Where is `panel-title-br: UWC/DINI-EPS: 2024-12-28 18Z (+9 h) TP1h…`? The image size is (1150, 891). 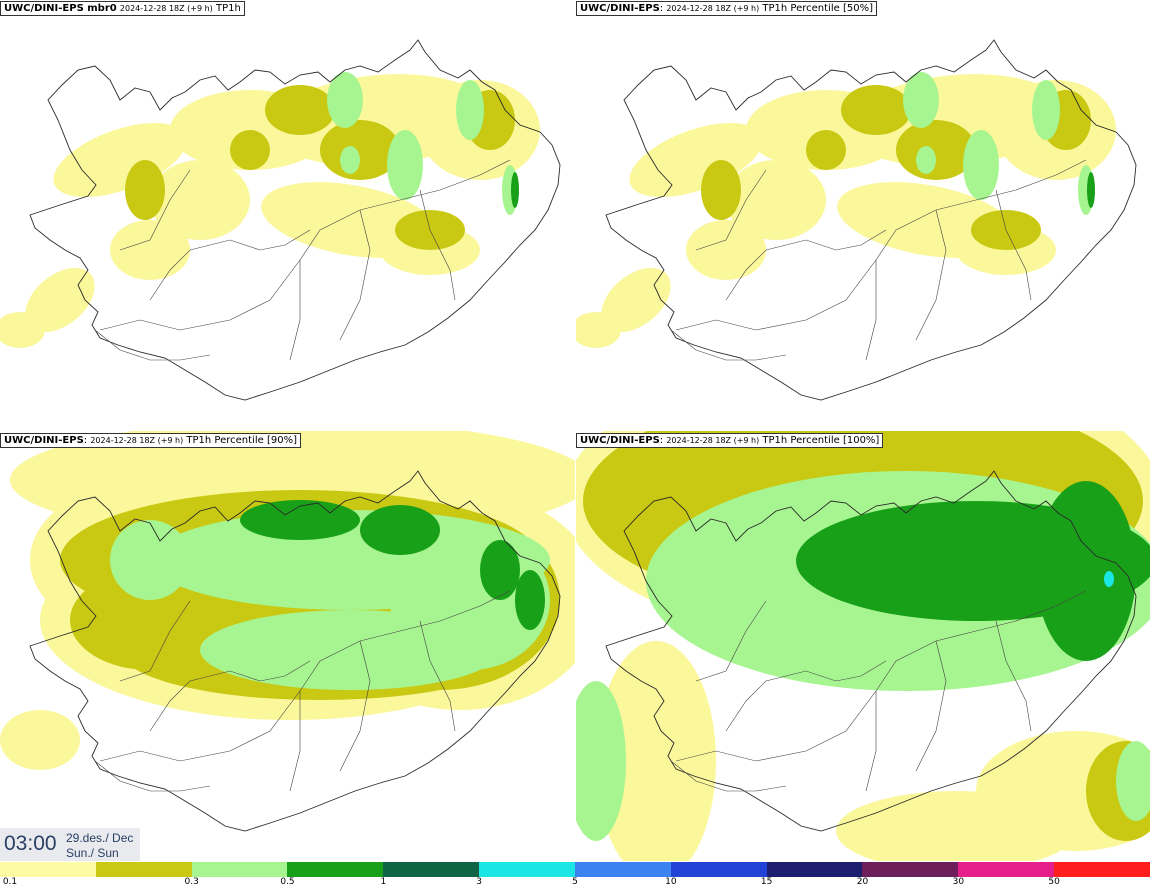 panel-title-br: UWC/DINI-EPS: 2024-12-28 18Z (+9 h) TP1h… is located at coordinates (730, 440).